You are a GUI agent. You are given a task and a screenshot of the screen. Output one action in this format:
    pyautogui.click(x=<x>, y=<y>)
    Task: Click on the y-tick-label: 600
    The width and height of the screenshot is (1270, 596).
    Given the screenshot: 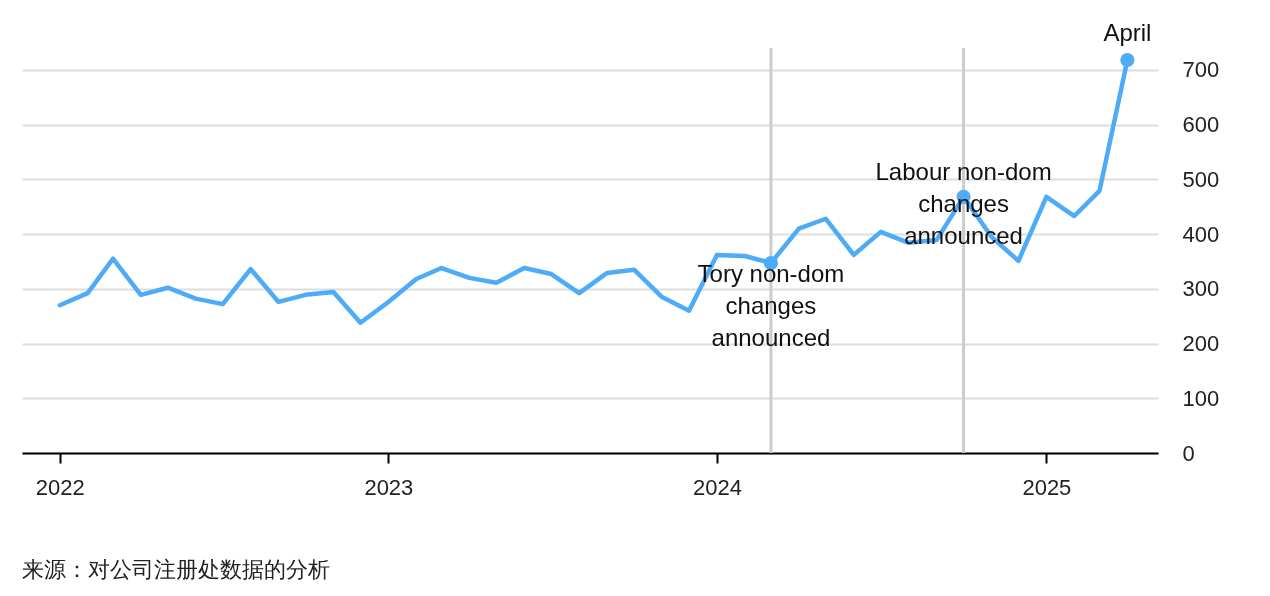 What is the action you would take?
    pyautogui.click(x=1201, y=125)
    